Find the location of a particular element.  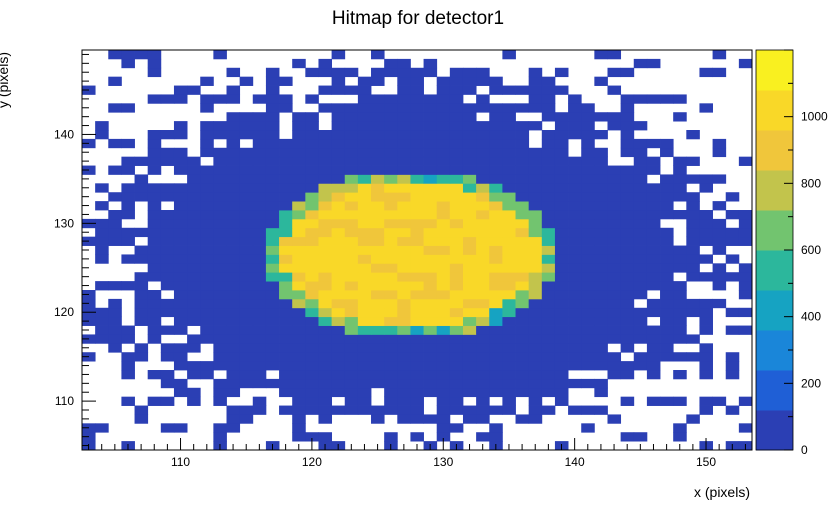

colorbar-tick-label: 0 is located at coordinates (804, 450).